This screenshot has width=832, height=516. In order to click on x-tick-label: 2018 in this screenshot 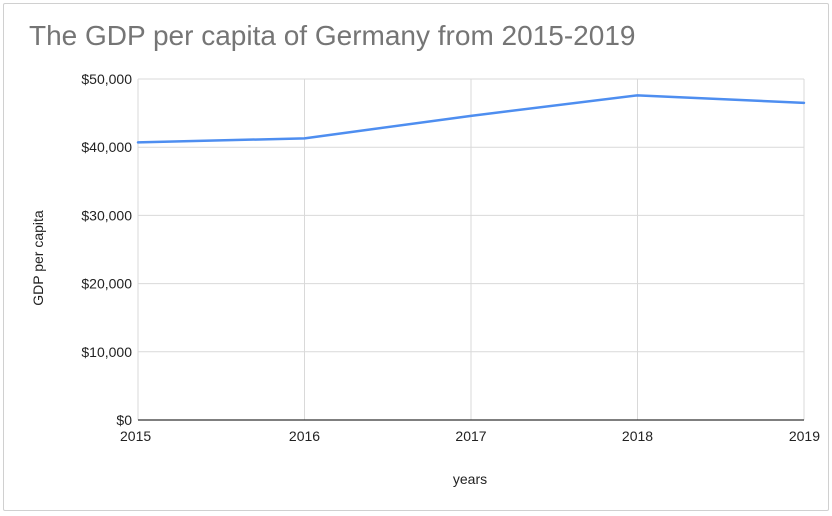, I will do `click(637, 436)`.